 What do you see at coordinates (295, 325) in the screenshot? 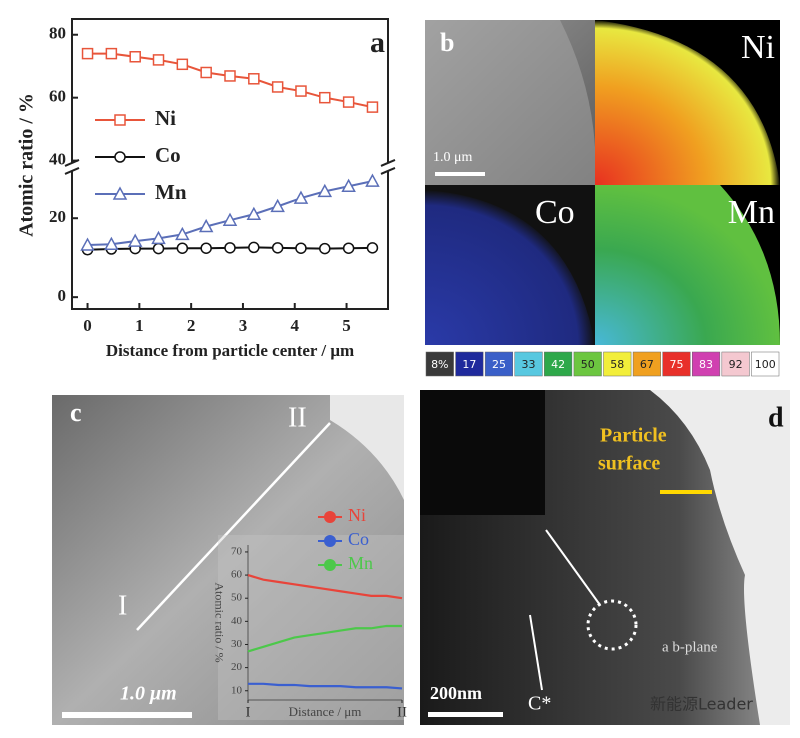
I see `x-tick-label: 4` at bounding box center [295, 325].